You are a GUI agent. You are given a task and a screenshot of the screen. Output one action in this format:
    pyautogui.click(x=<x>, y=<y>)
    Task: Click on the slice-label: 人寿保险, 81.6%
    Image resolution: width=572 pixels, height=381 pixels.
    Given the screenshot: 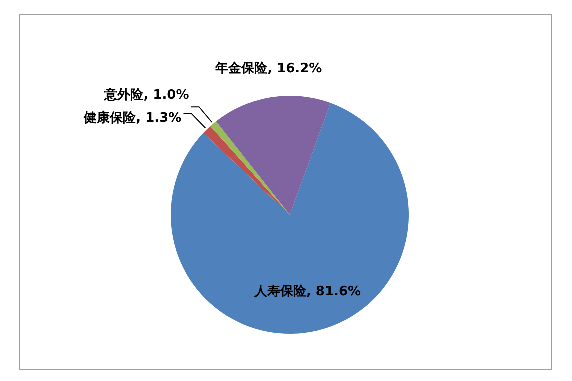 What is the action you would take?
    pyautogui.click(x=307, y=292)
    